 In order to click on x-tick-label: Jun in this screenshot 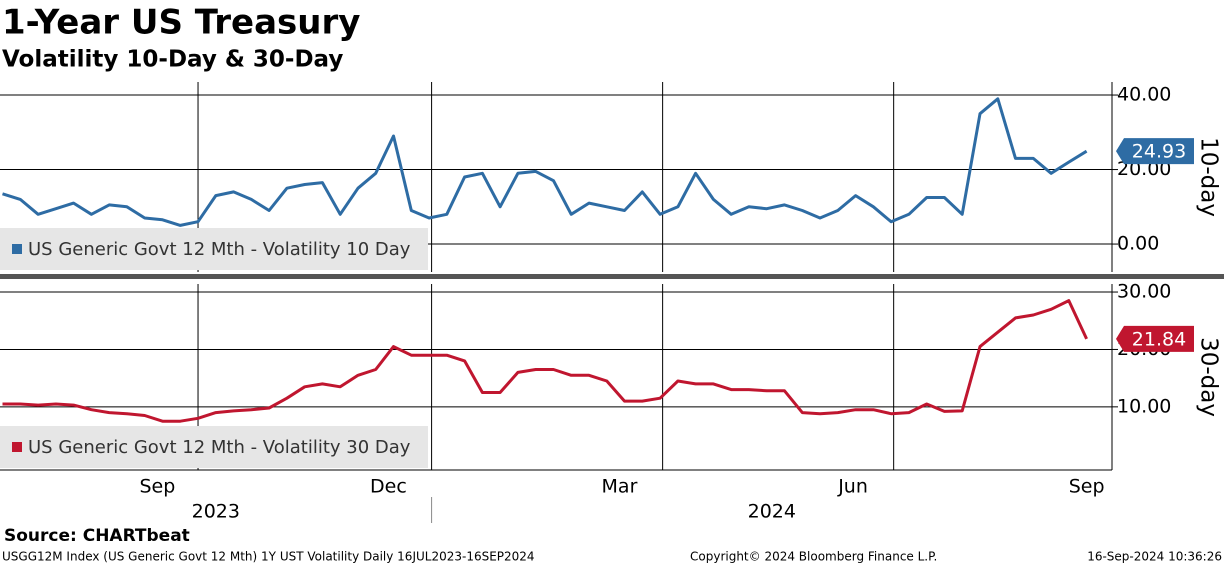, I will do `click(852, 487)`.